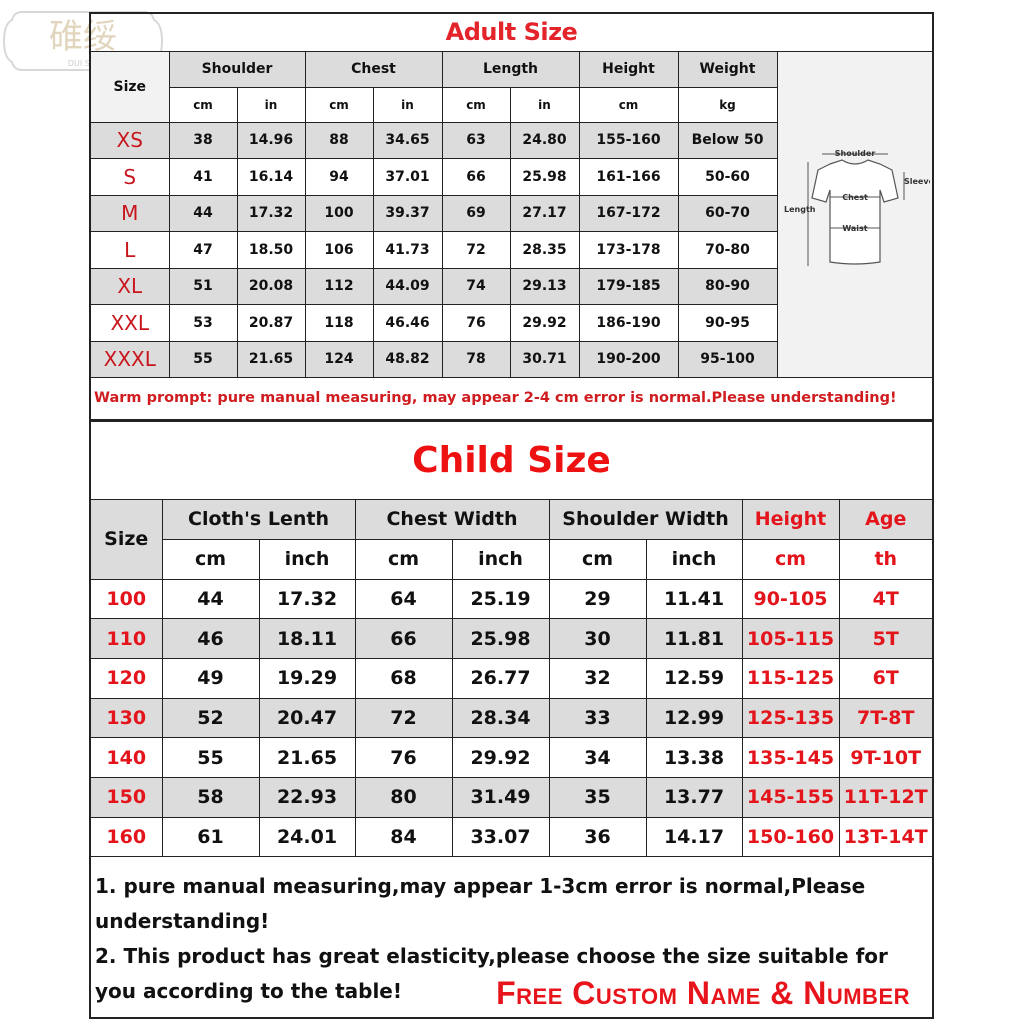 The image size is (1024, 1024). I want to click on table-cell: 18.50, so click(271, 250).